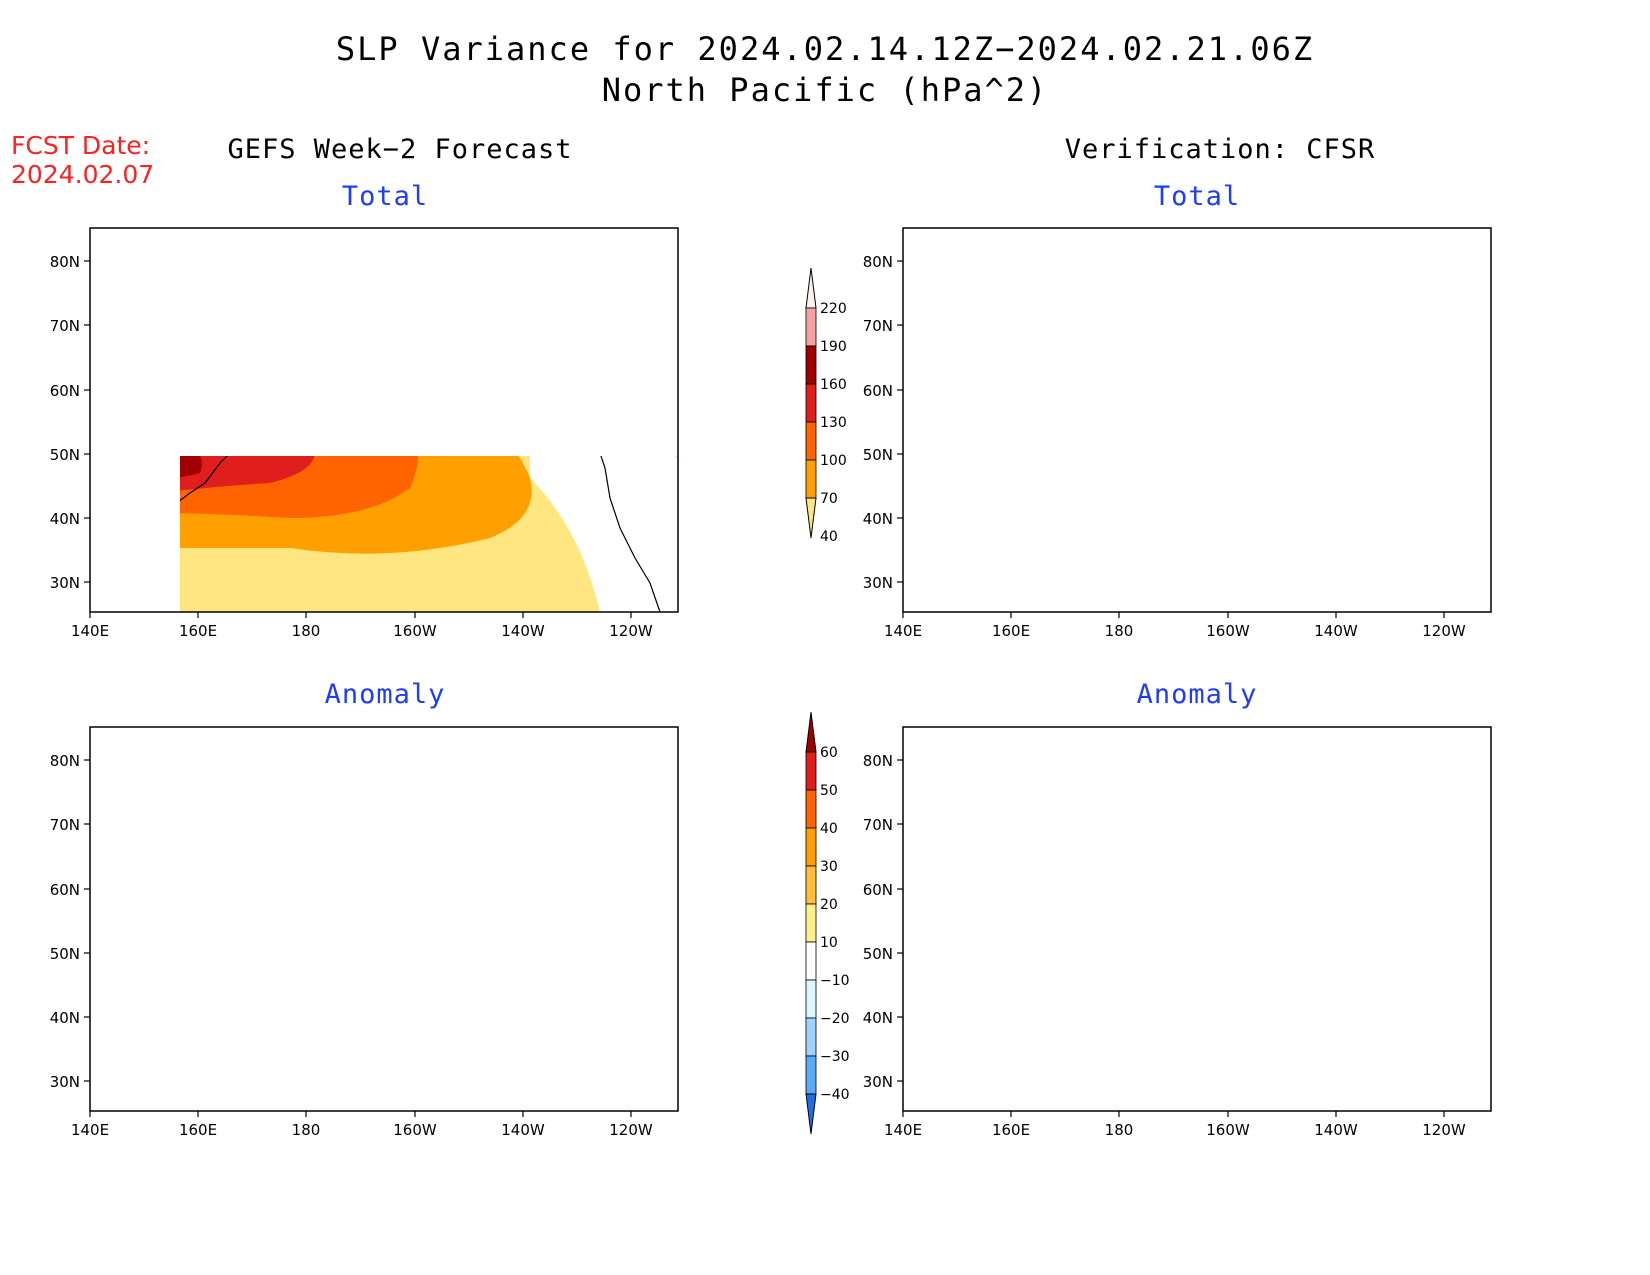 Image resolution: width=1650 pixels, height=1275 pixels. I want to click on colorbar-anomaly: 60 50 40 30 20 10 −10 −20 −30 −40, so click(827, 923).